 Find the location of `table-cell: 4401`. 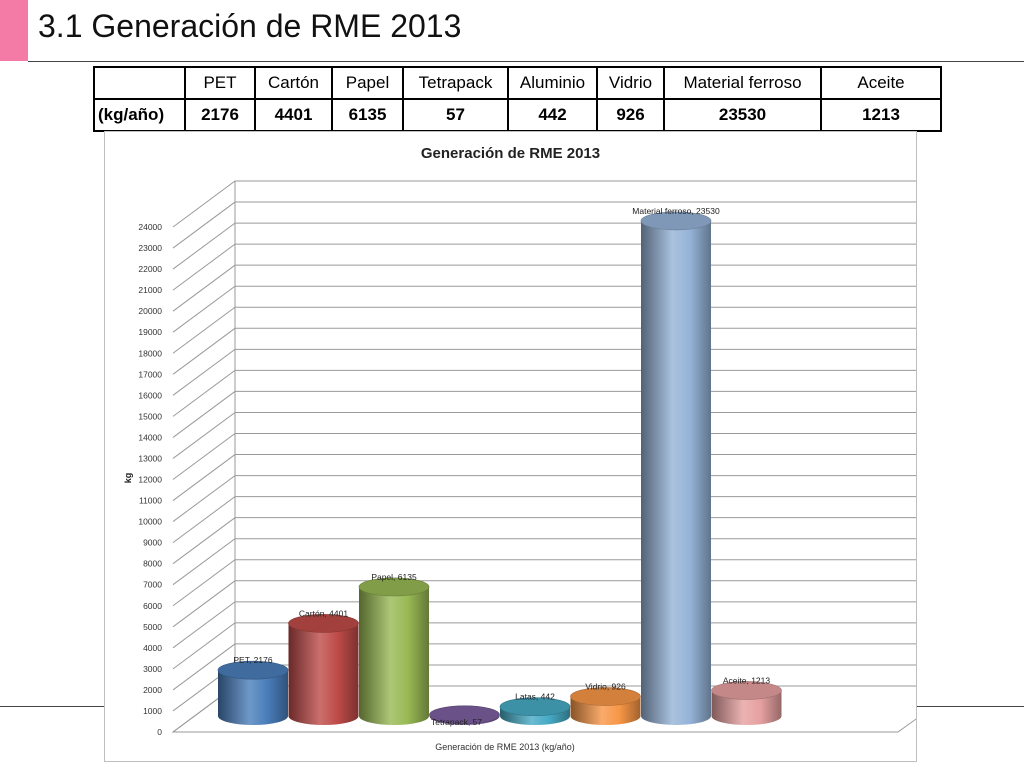

table-cell: 4401 is located at coordinates (293, 115).